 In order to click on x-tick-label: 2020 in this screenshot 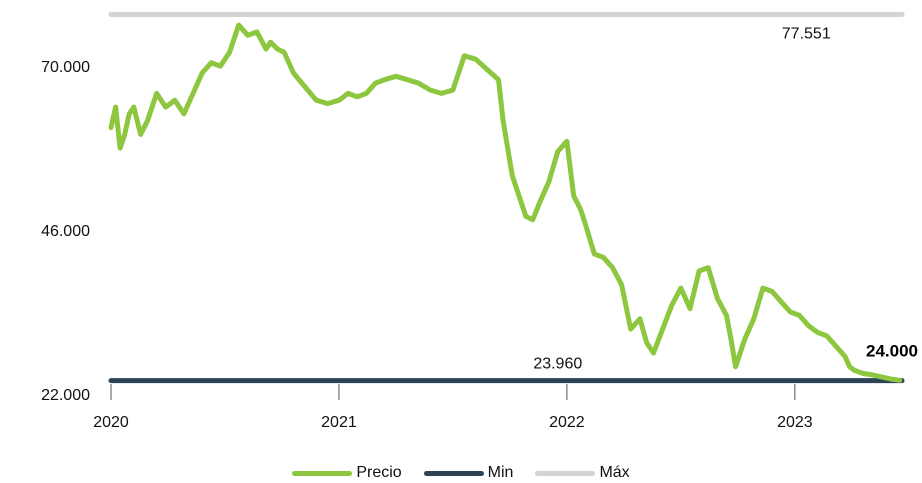, I will do `click(111, 422)`.